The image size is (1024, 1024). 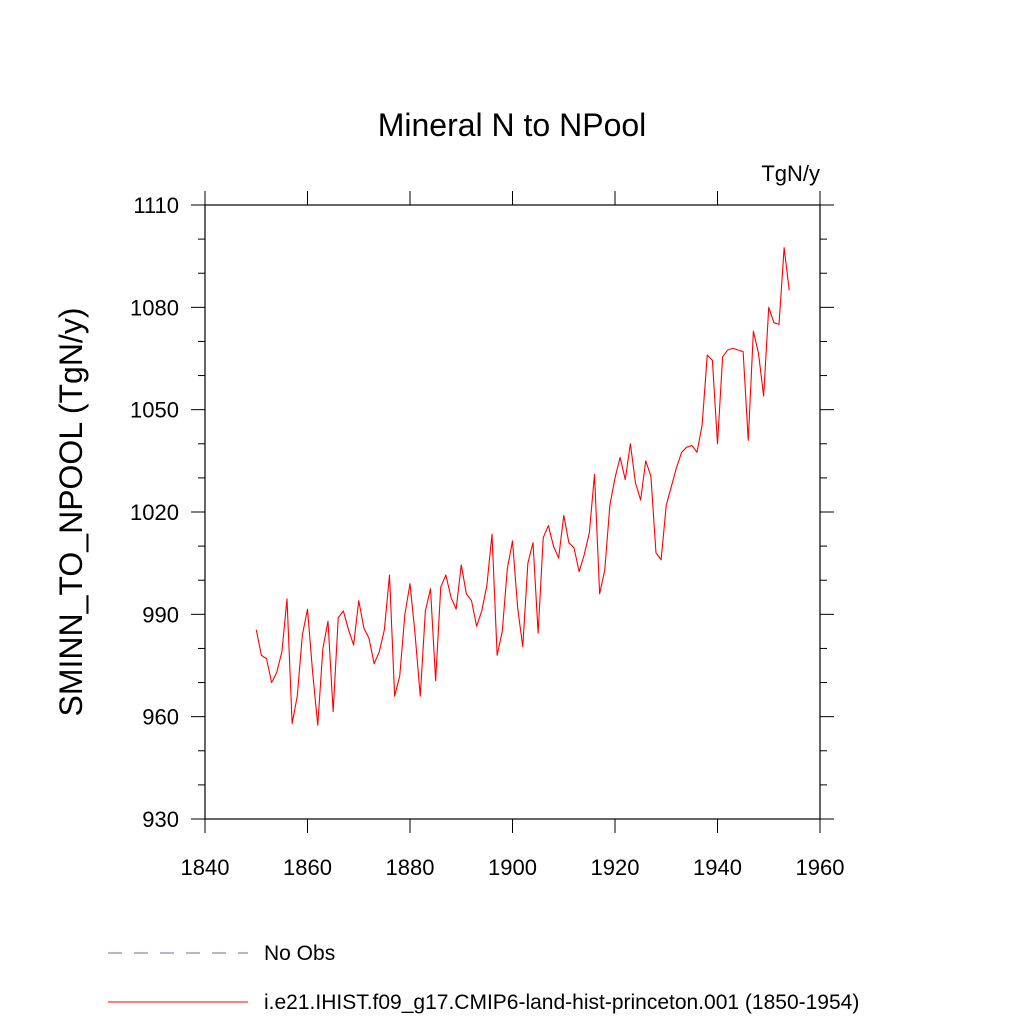 I want to click on chart-title: Mineral N to NPool, so click(x=512, y=125).